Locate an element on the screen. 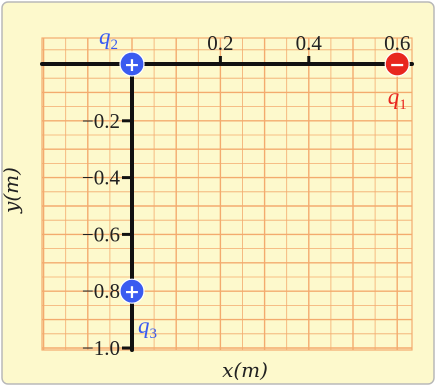  x-axis-title: x(m) is located at coordinates (245, 370).